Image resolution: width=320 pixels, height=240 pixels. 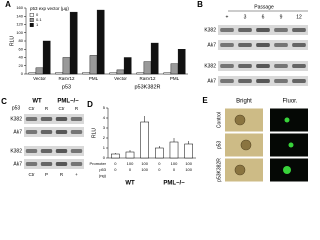 I want to click on protein-label: p53, so click(x=16, y=108).